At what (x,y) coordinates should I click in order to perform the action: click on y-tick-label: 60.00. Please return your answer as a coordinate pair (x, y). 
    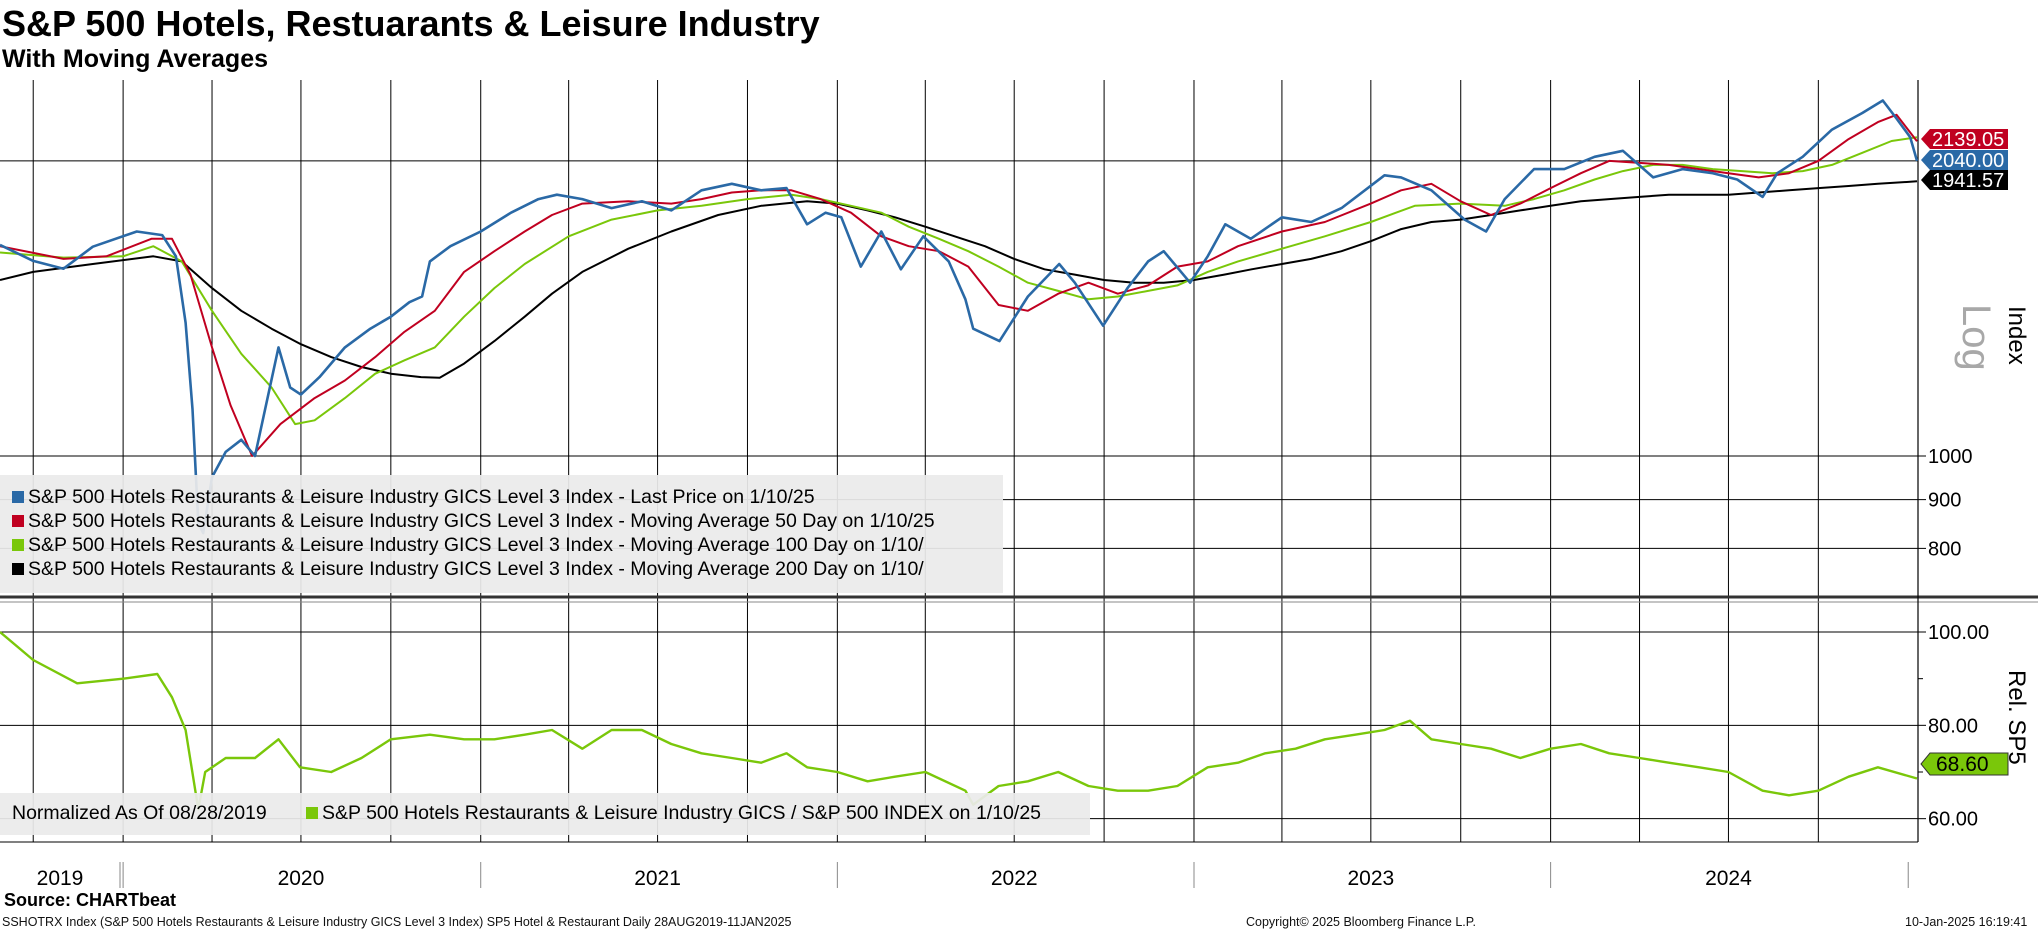
    Looking at the image, I should click on (1953, 820).